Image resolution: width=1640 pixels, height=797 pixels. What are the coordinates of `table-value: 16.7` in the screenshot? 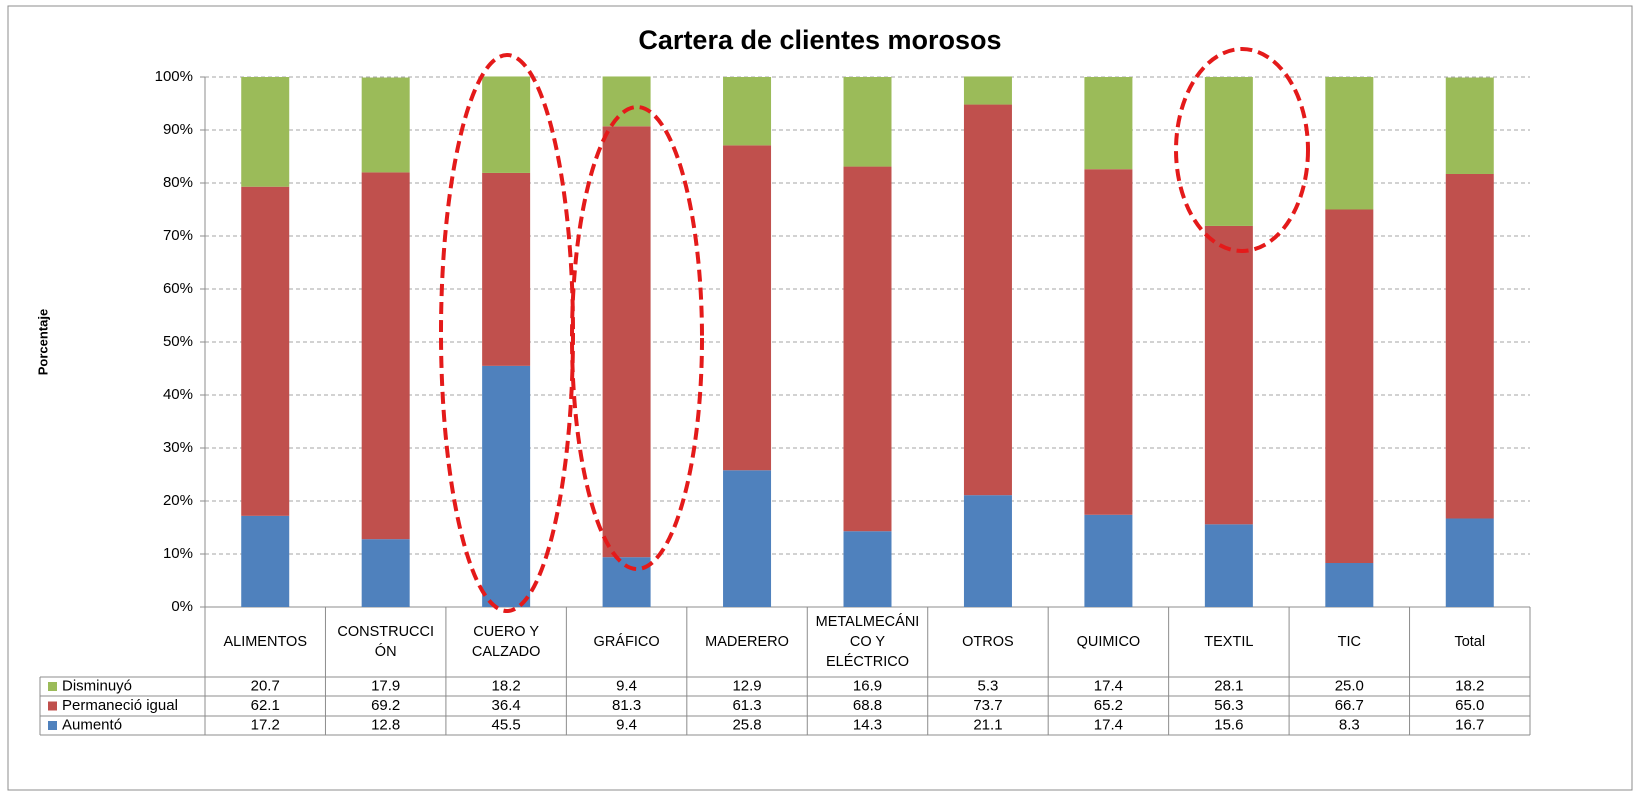 It's located at (1469, 724).